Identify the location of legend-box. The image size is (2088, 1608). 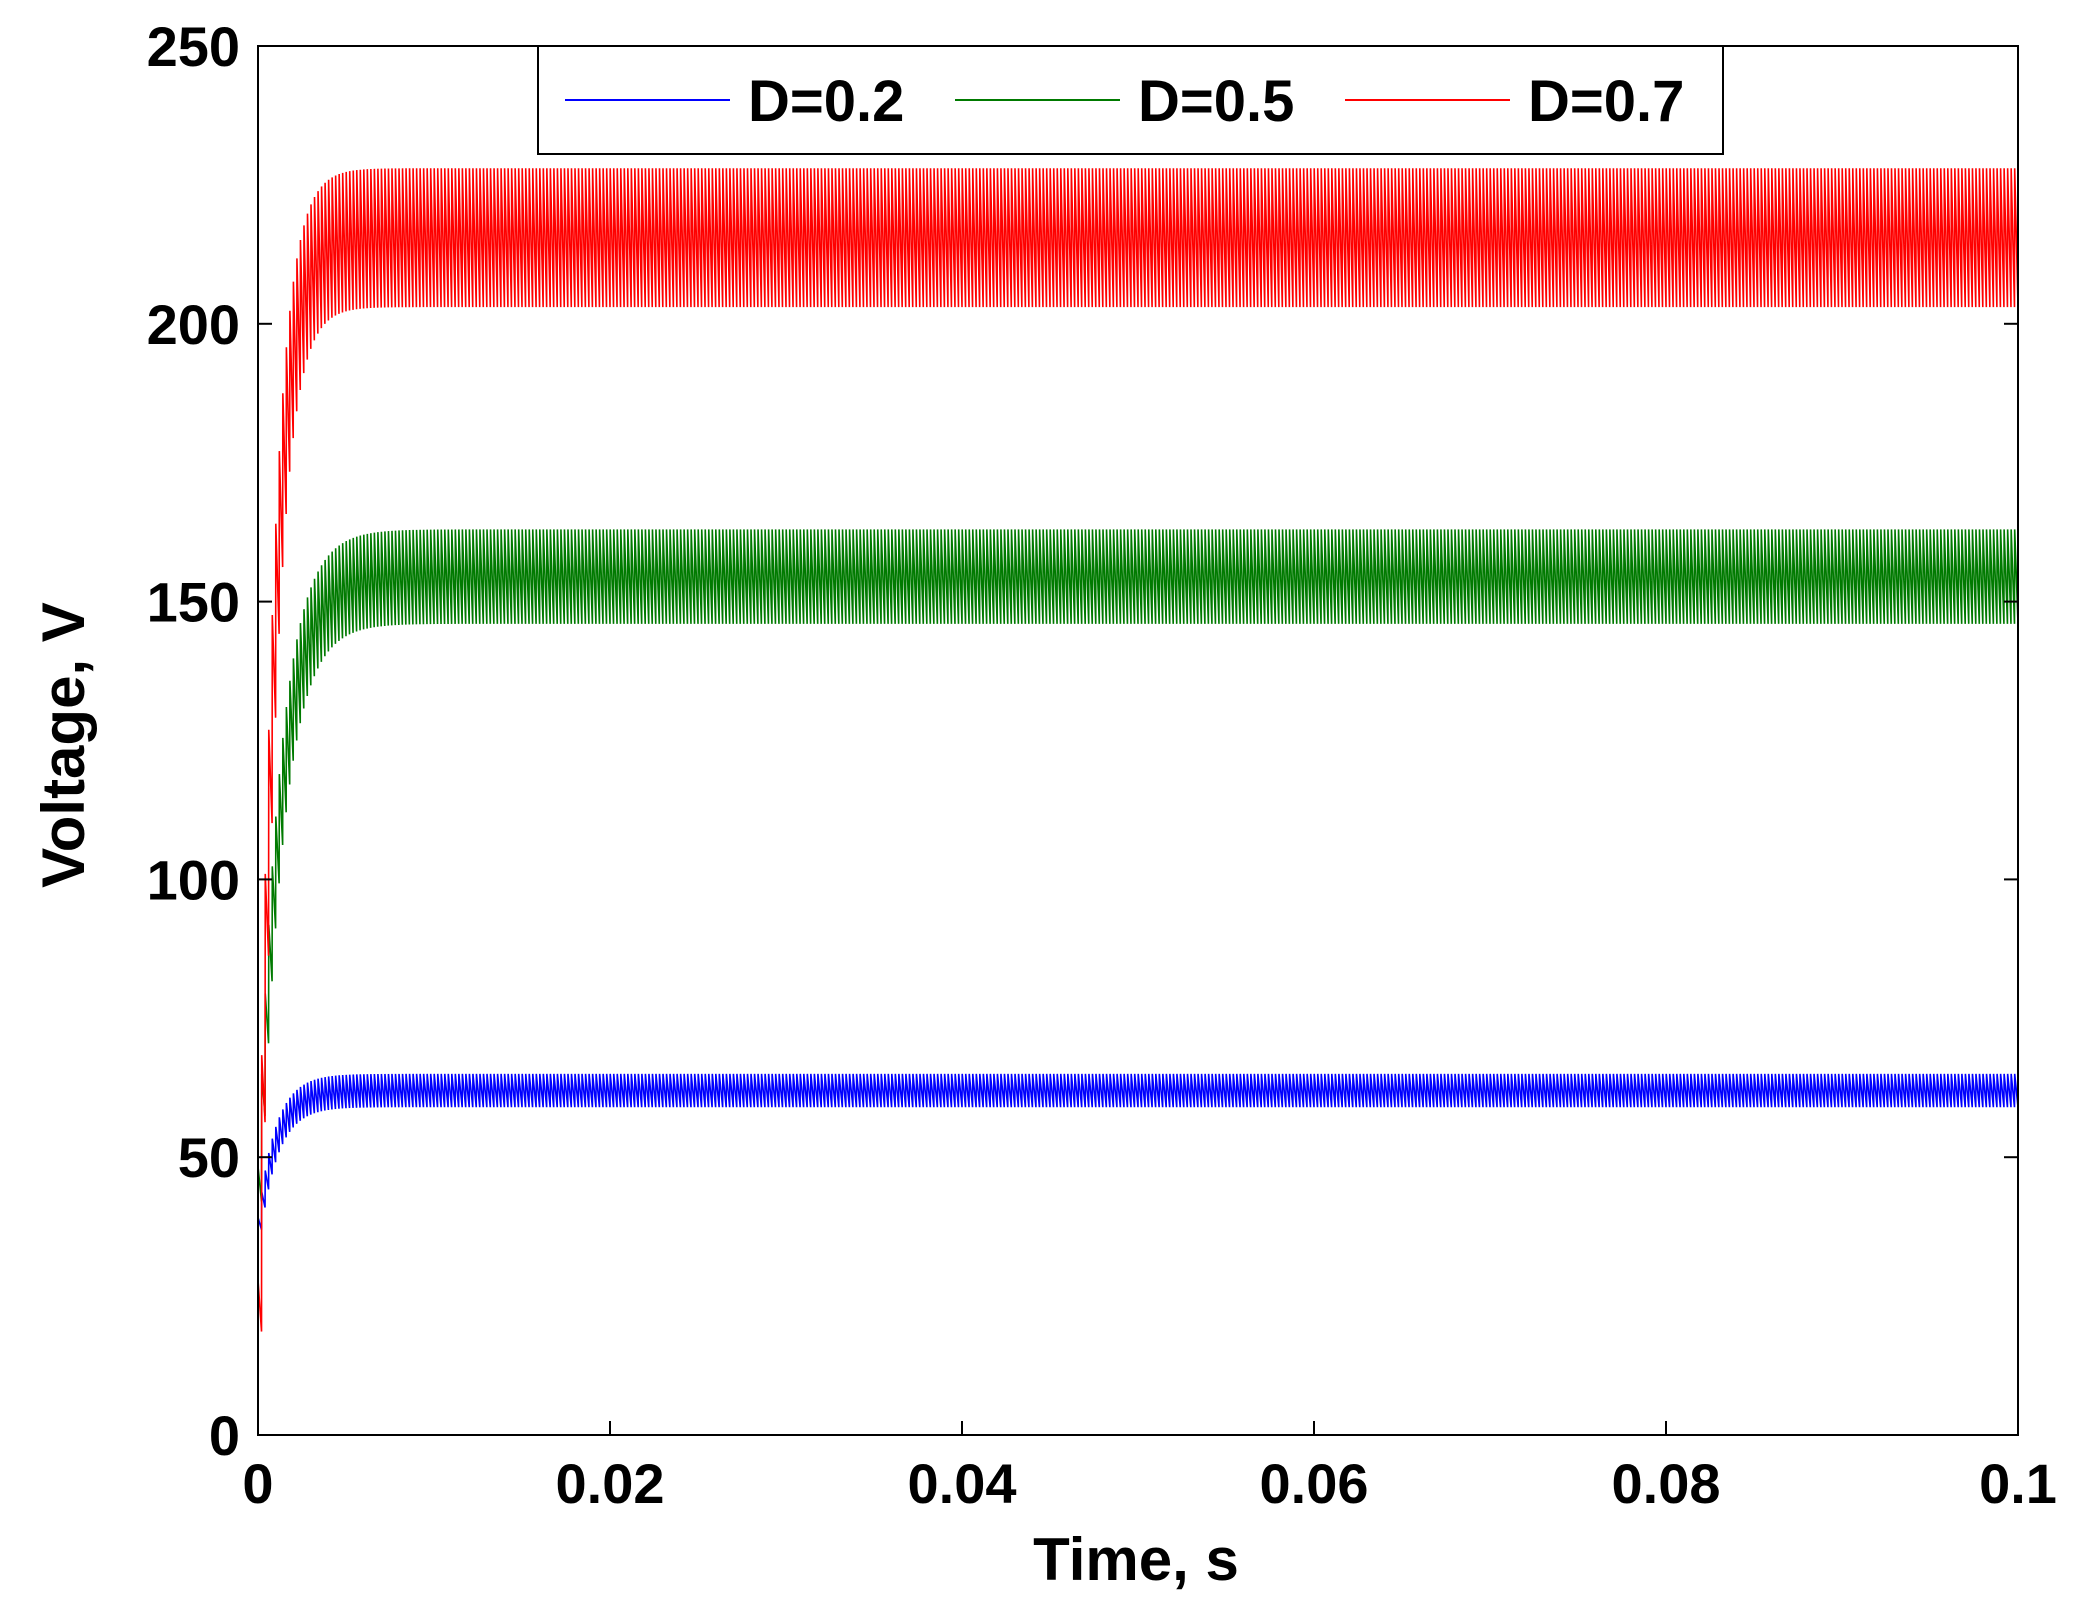
(1130, 100).